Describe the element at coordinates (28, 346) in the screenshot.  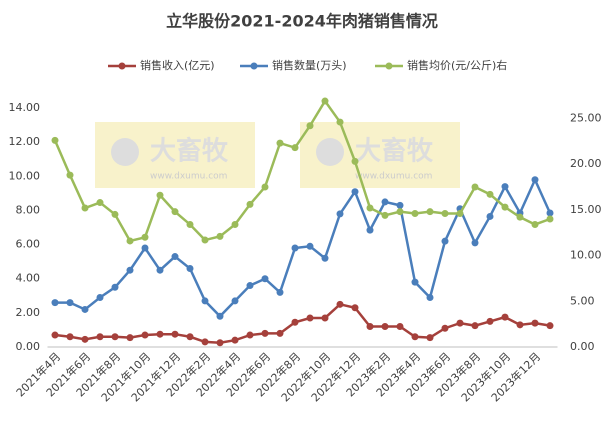
I see `y-tick-label: 0.00` at that location.